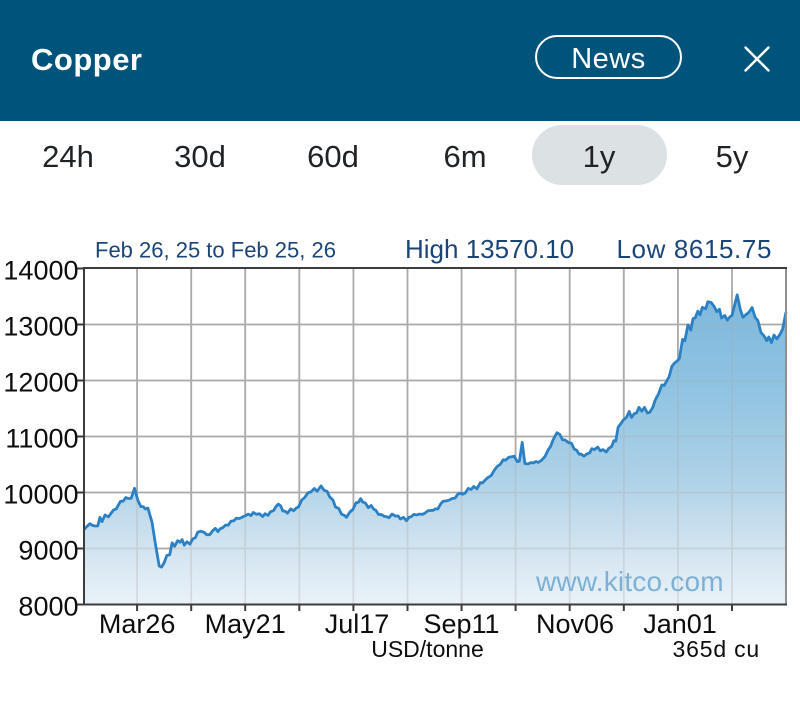 This screenshot has height=706, width=800. I want to click on svg-text: USD/tonne, so click(427, 649).